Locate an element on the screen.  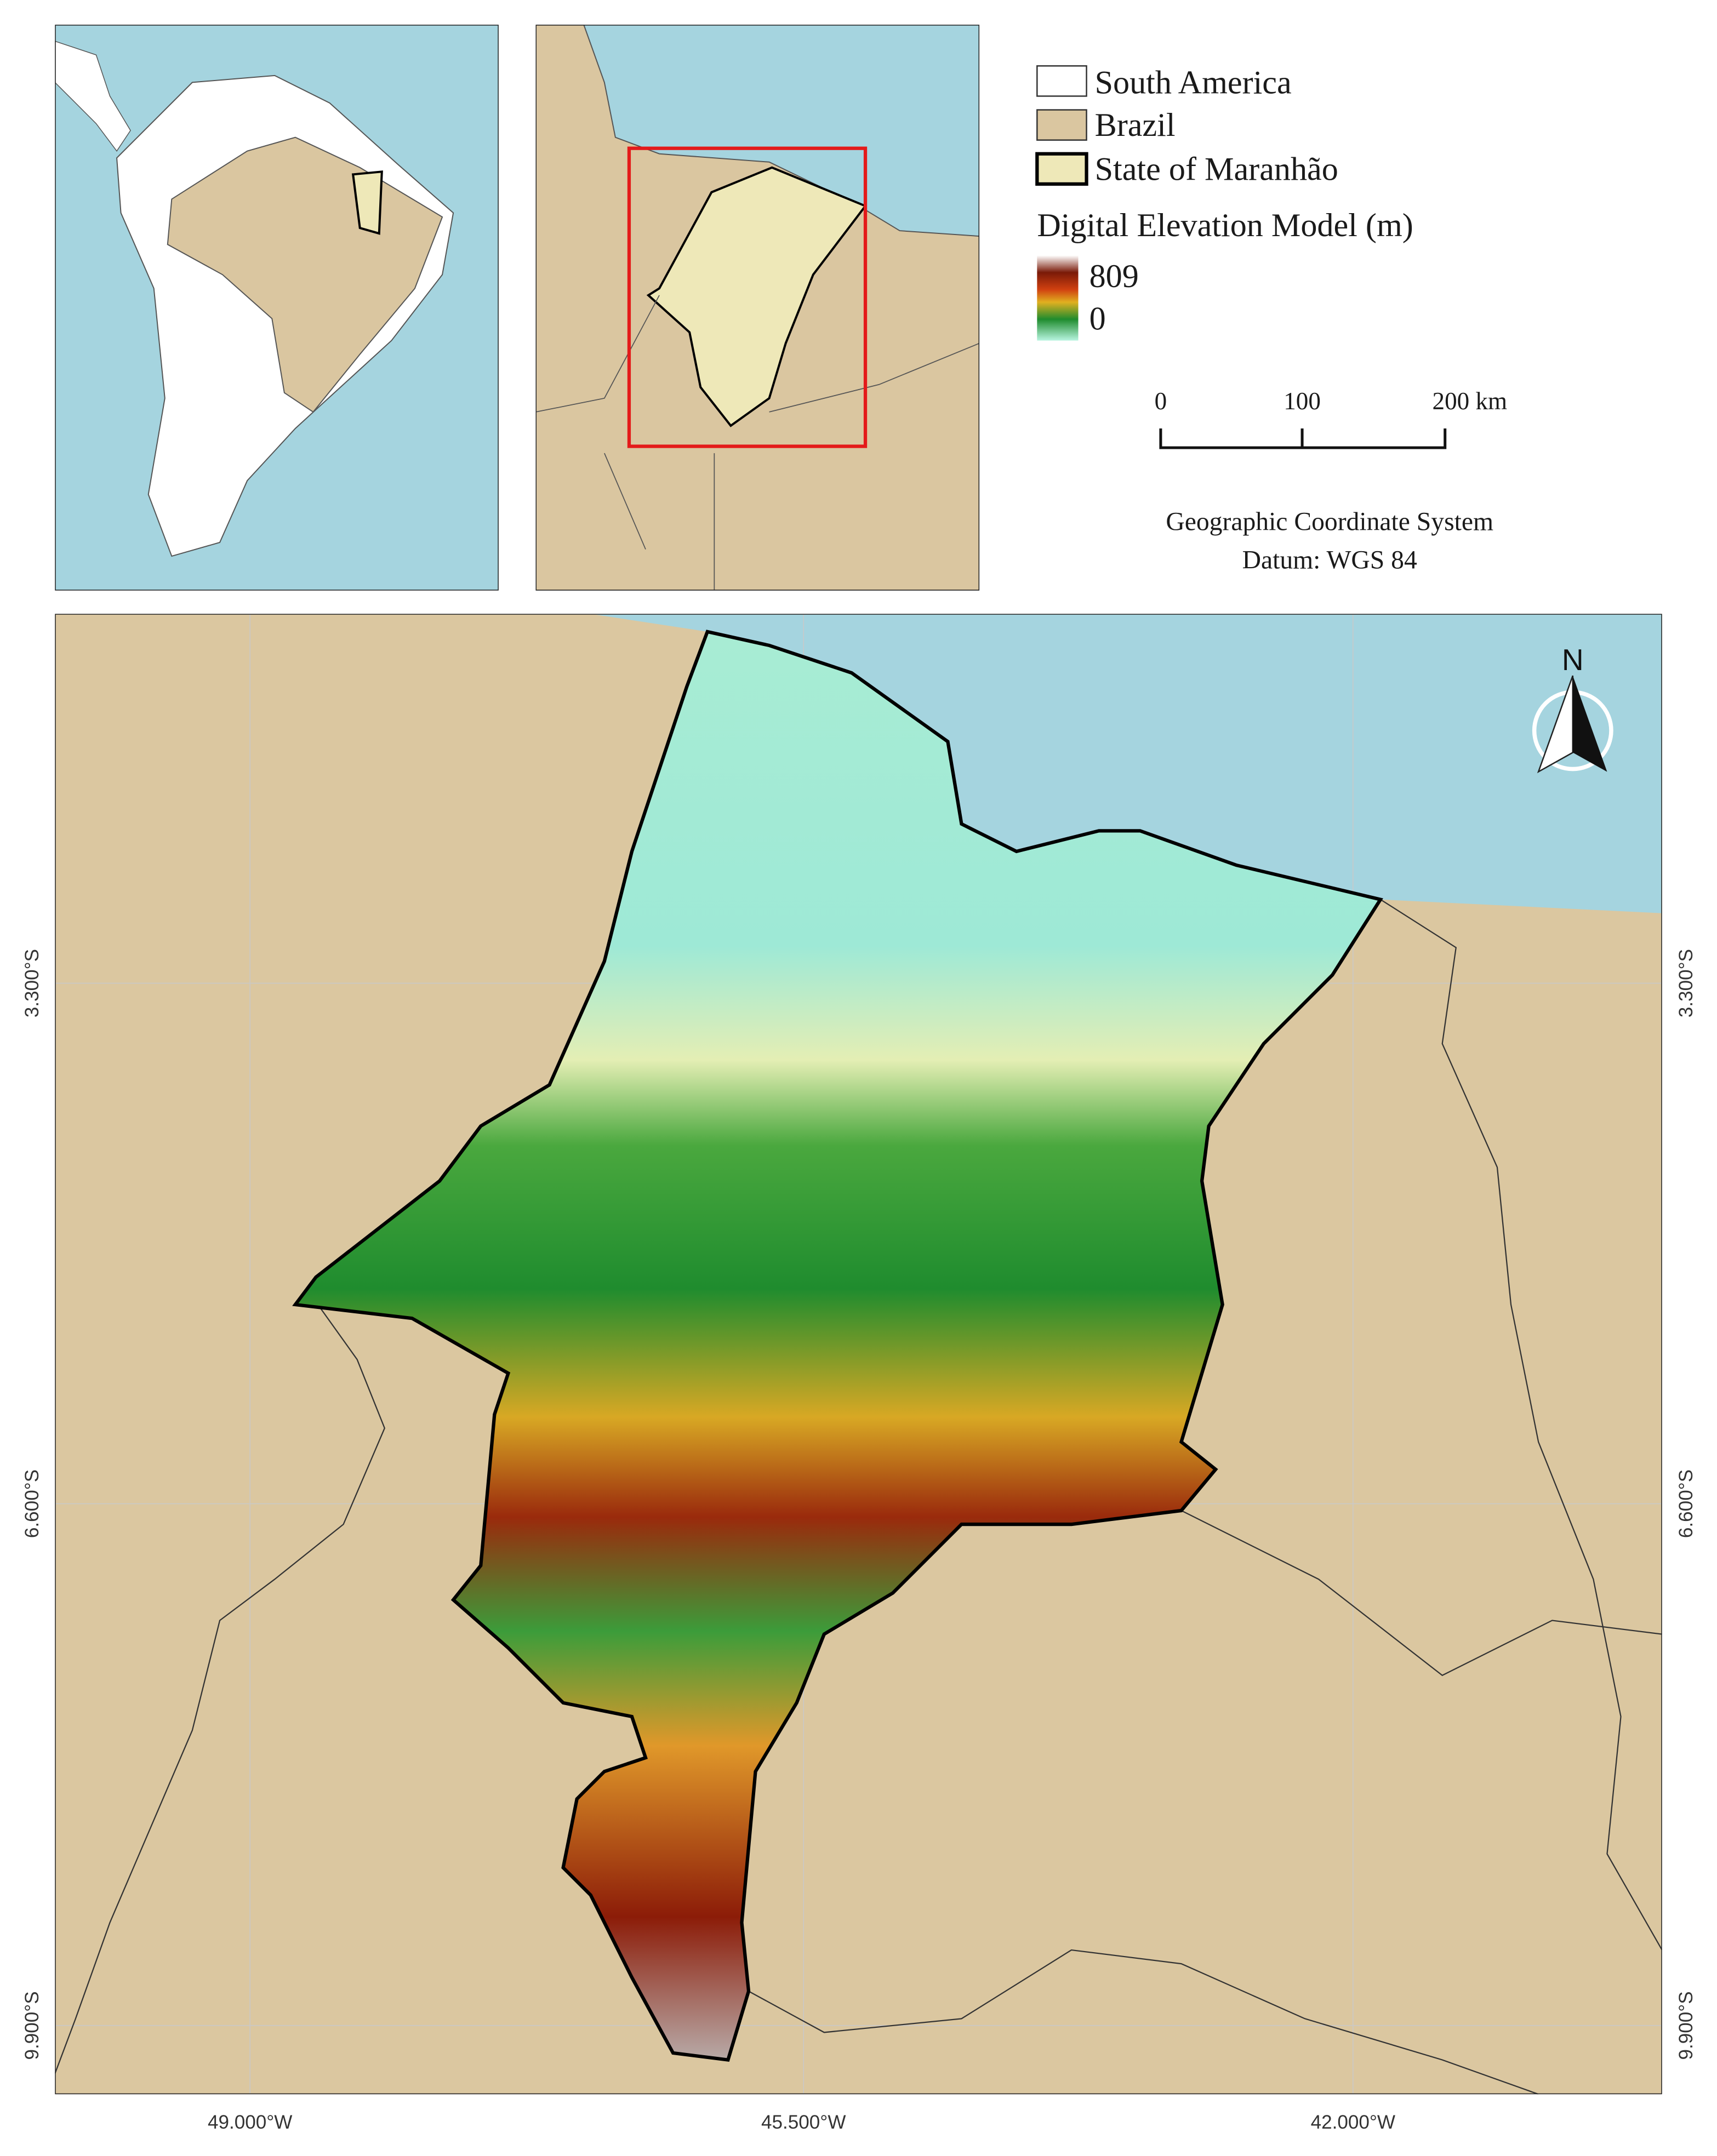
legend-label: State of Maranhão is located at coordinates (1217, 169).